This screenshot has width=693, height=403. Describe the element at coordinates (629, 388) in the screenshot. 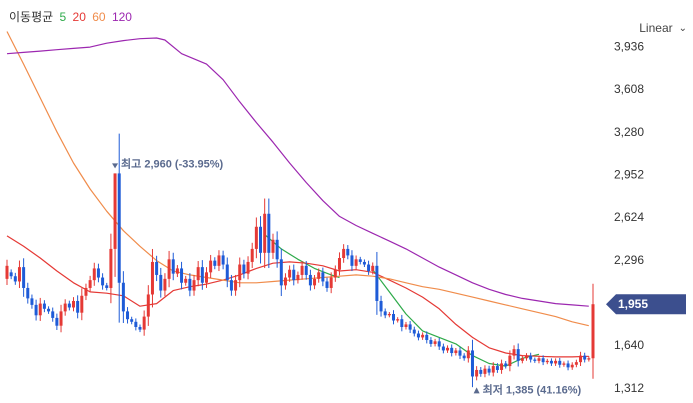

I see `y-tick-label: 1,312` at that location.